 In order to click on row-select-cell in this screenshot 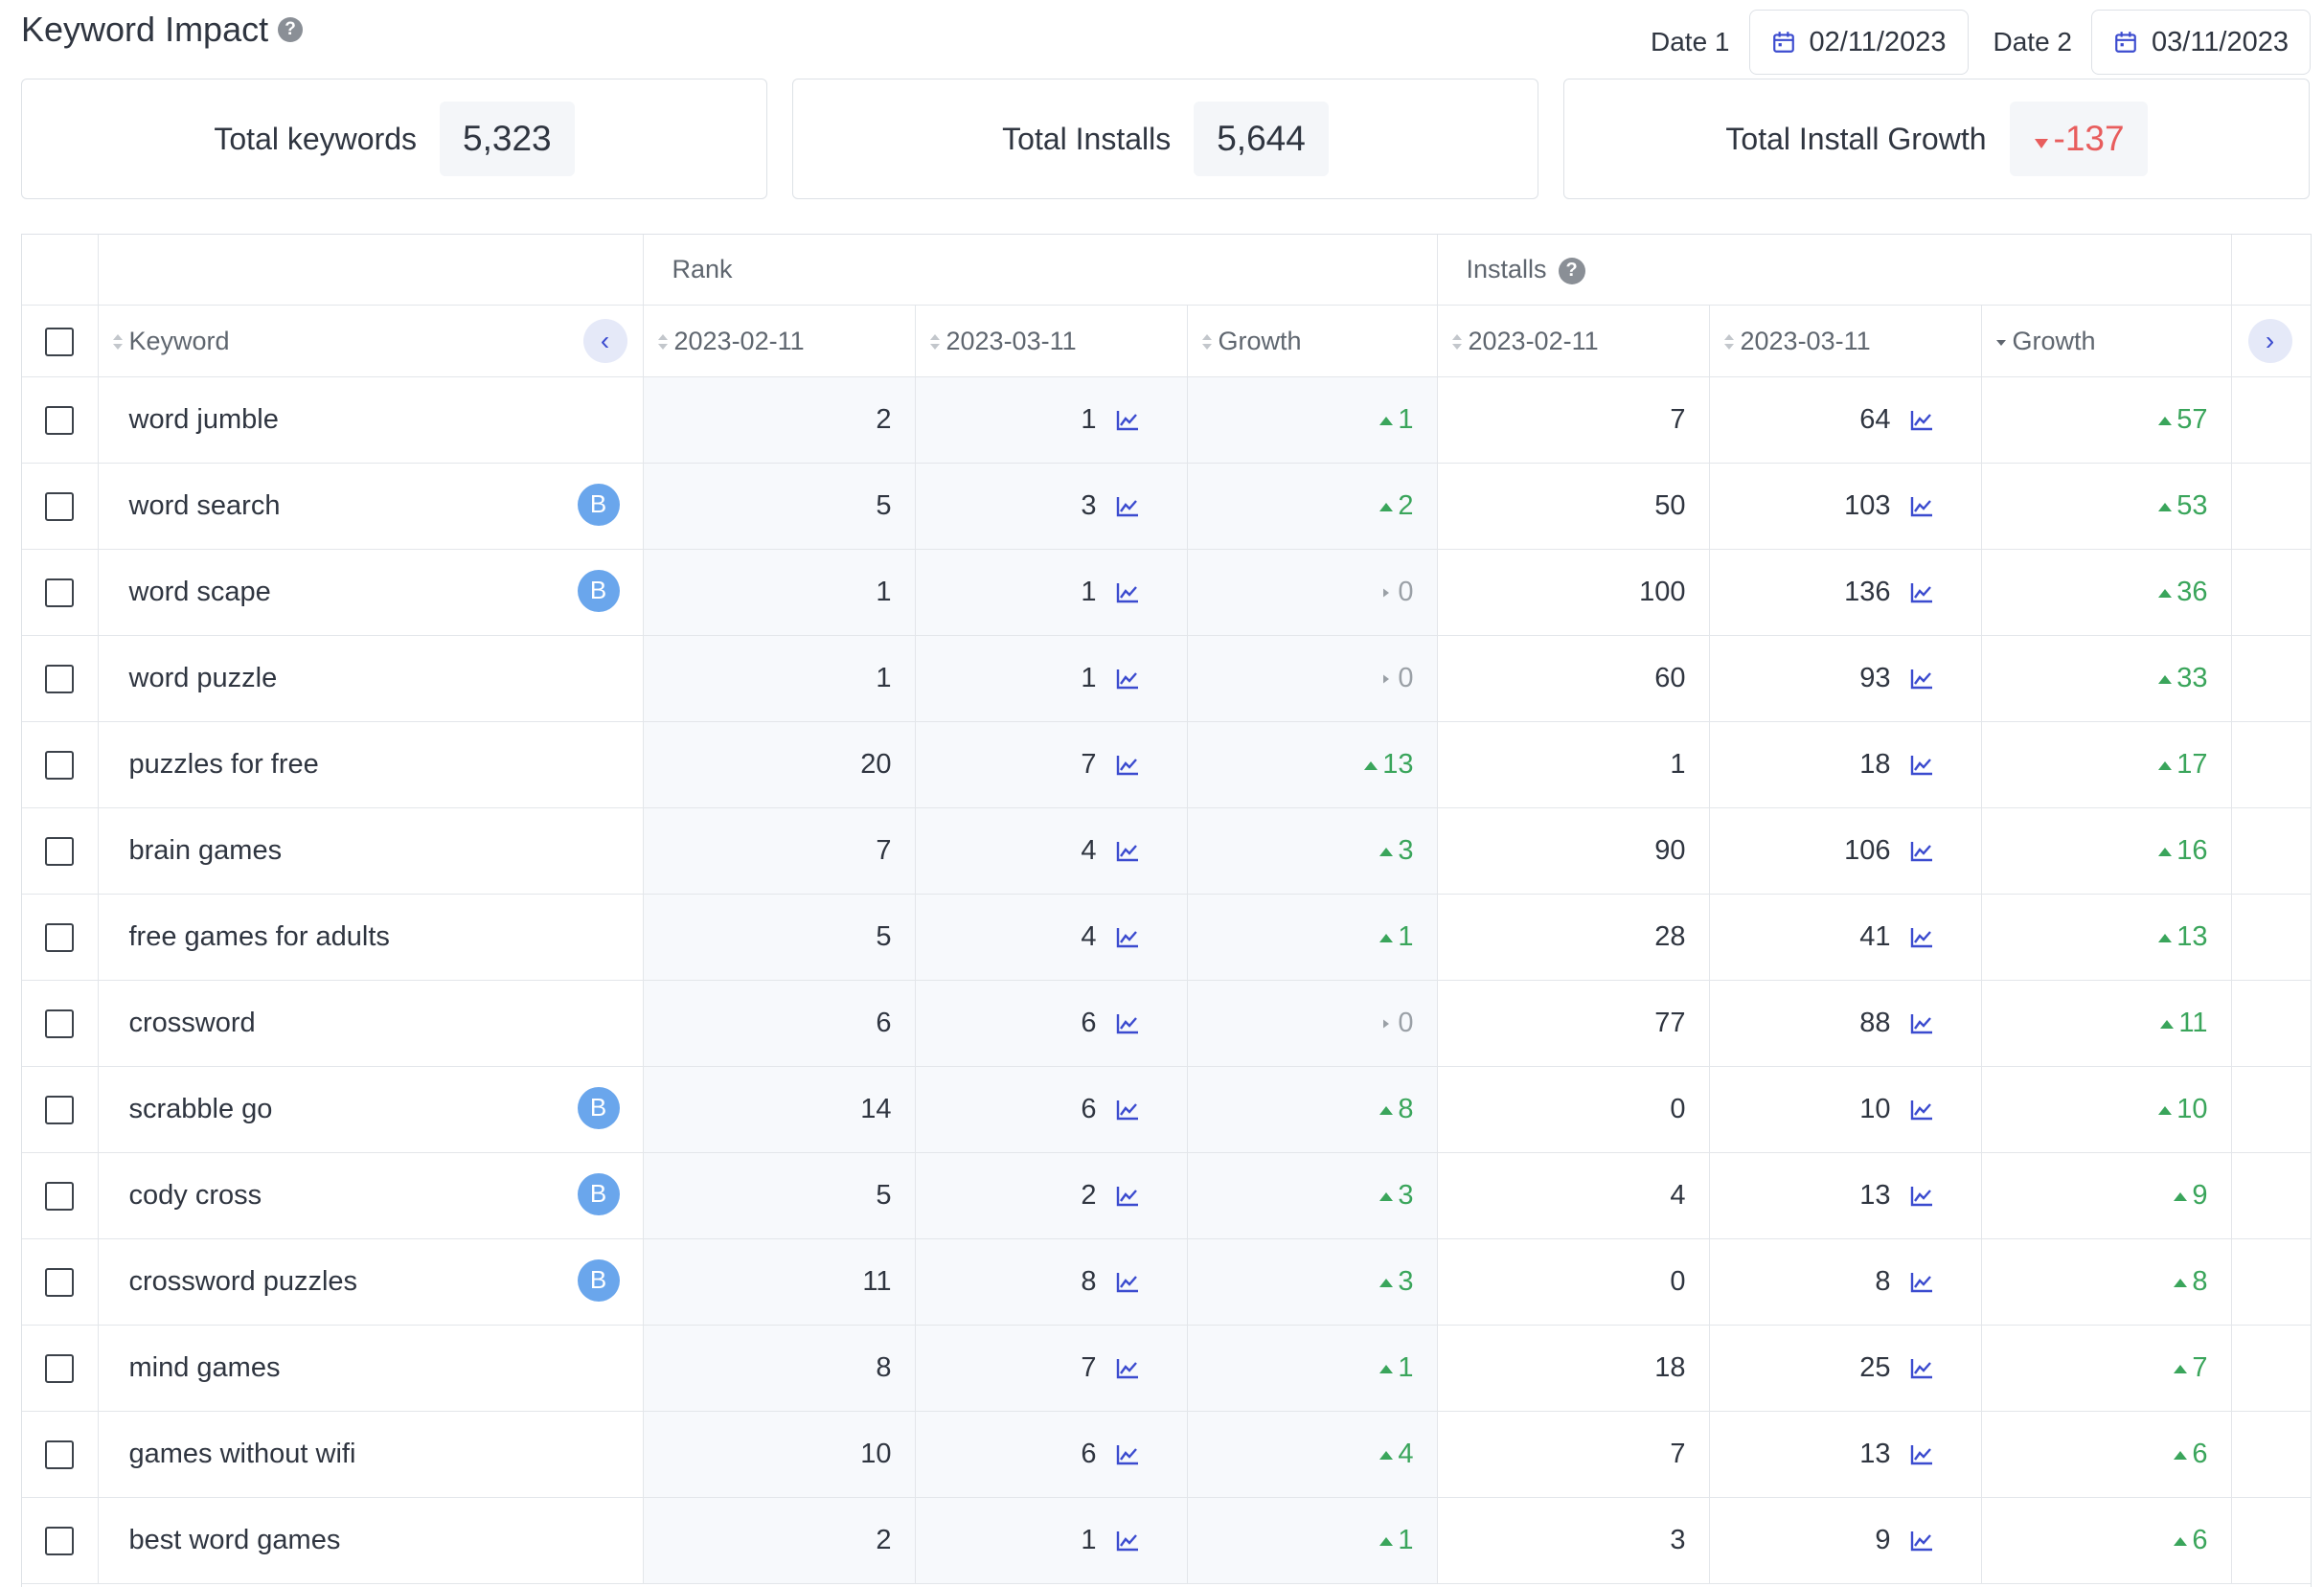, I will do `click(60, 1109)`.